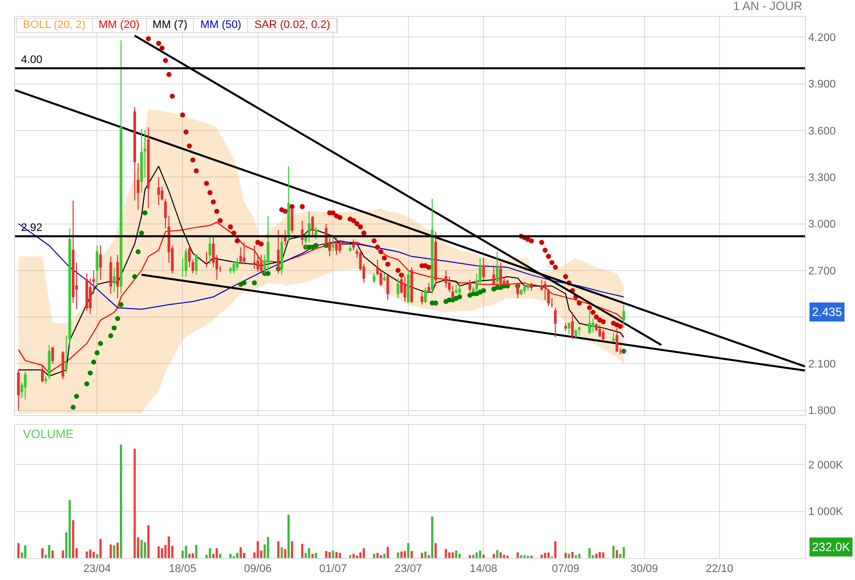 The image size is (855, 580). I want to click on x-tick-label: 07/09, so click(566, 569).